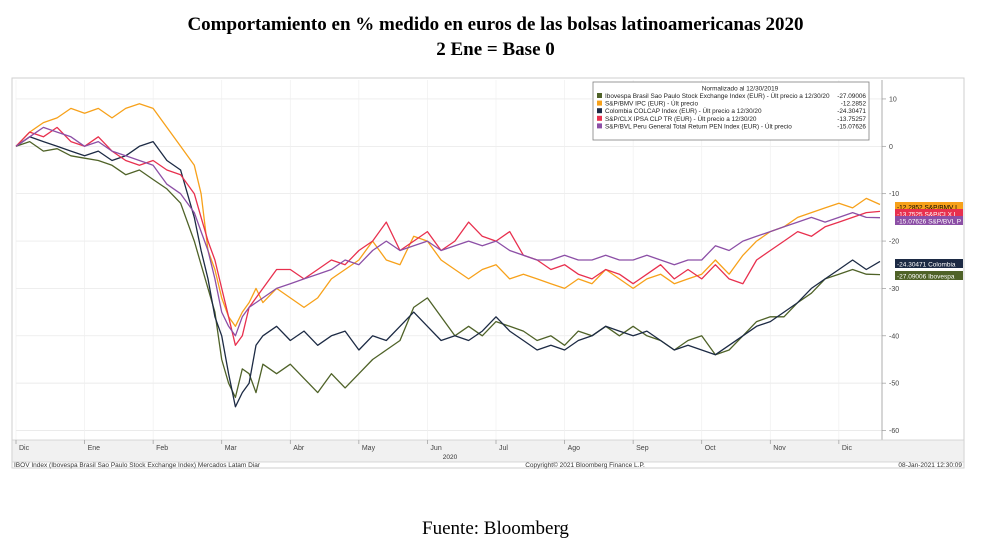 The image size is (991, 558). I want to click on y-tick-label: -60, so click(894, 431).